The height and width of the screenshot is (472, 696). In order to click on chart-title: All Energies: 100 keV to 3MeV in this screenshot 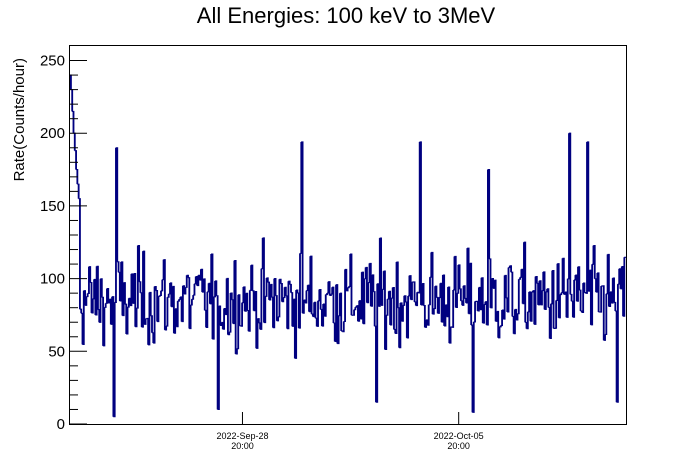, I will do `click(346, 15)`.